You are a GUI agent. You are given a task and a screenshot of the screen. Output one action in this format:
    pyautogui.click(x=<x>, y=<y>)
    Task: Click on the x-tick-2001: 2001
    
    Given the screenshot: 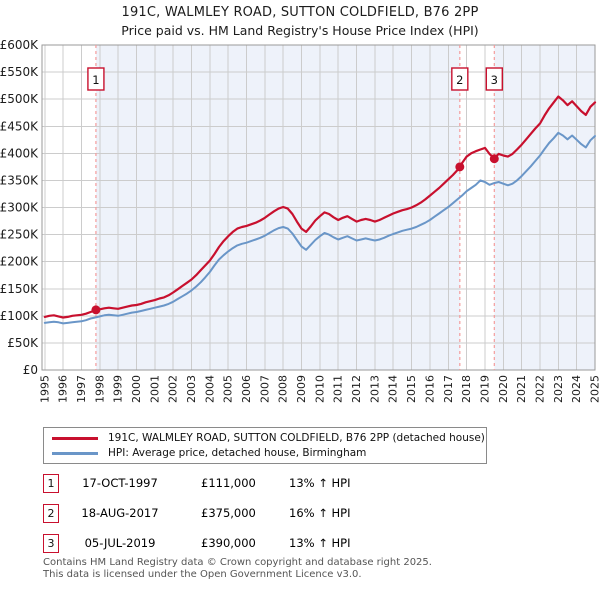 What is the action you would take?
    pyautogui.click(x=154, y=389)
    